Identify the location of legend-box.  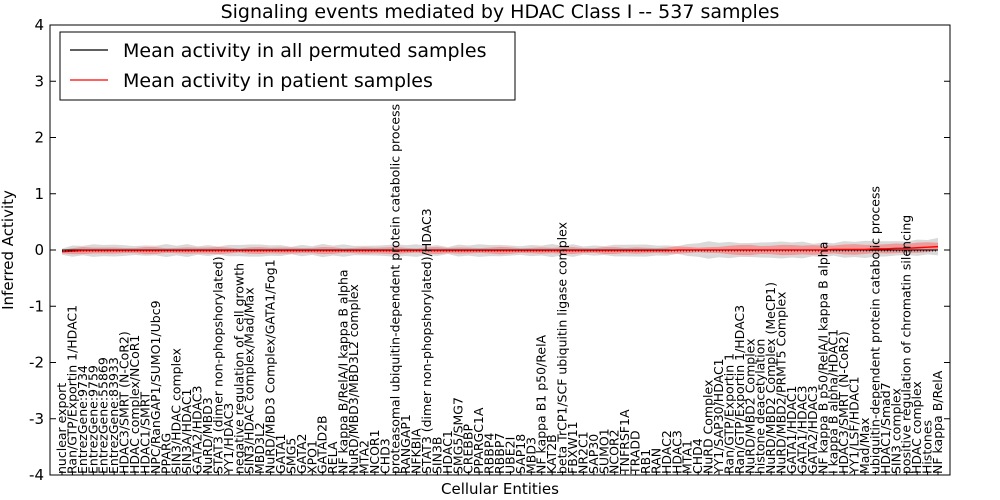
(287, 66).